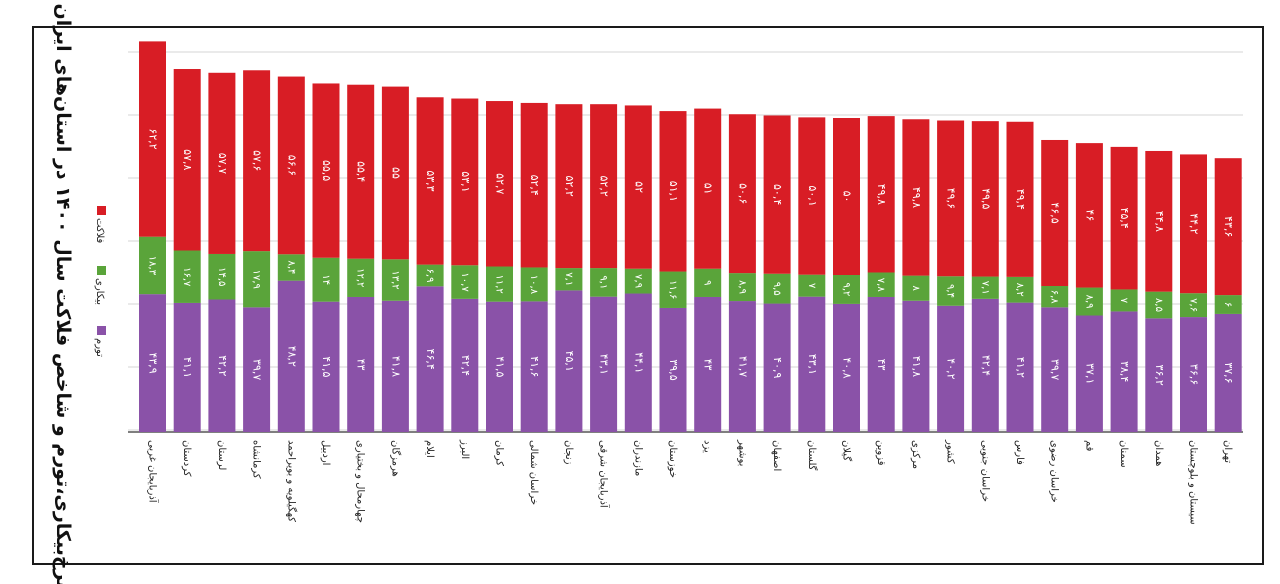 This screenshot has height=584, width=1280. Describe the element at coordinates (1227, 304) in the screenshot. I see `data-label-unemployment: ۶` at that location.